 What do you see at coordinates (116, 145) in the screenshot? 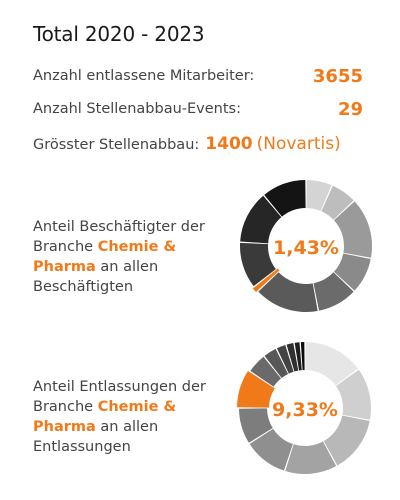
I see `stat-label-largest: Grösster Stellenabbau:` at bounding box center [116, 145].